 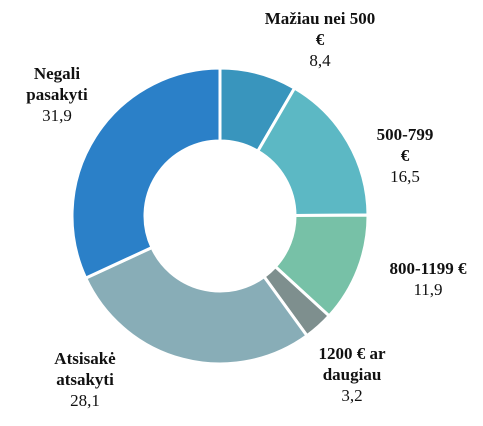 I want to click on category-name: 800-1199 €, so click(x=428, y=268).